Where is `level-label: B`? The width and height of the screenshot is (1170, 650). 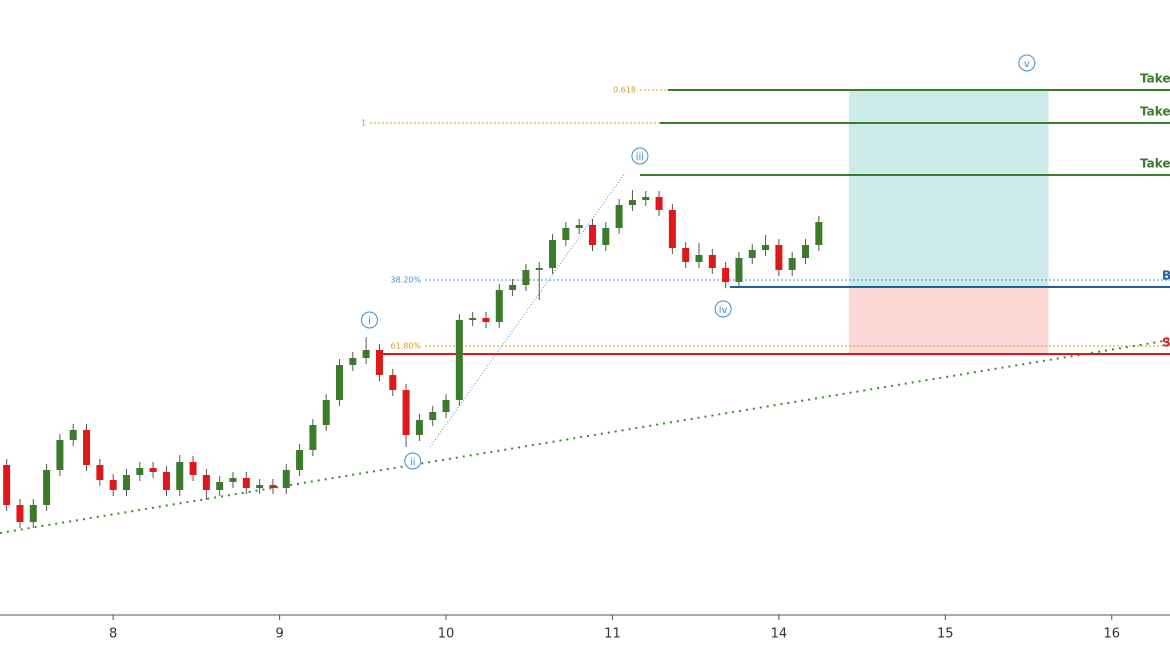 level-label: B is located at coordinates (1166, 276).